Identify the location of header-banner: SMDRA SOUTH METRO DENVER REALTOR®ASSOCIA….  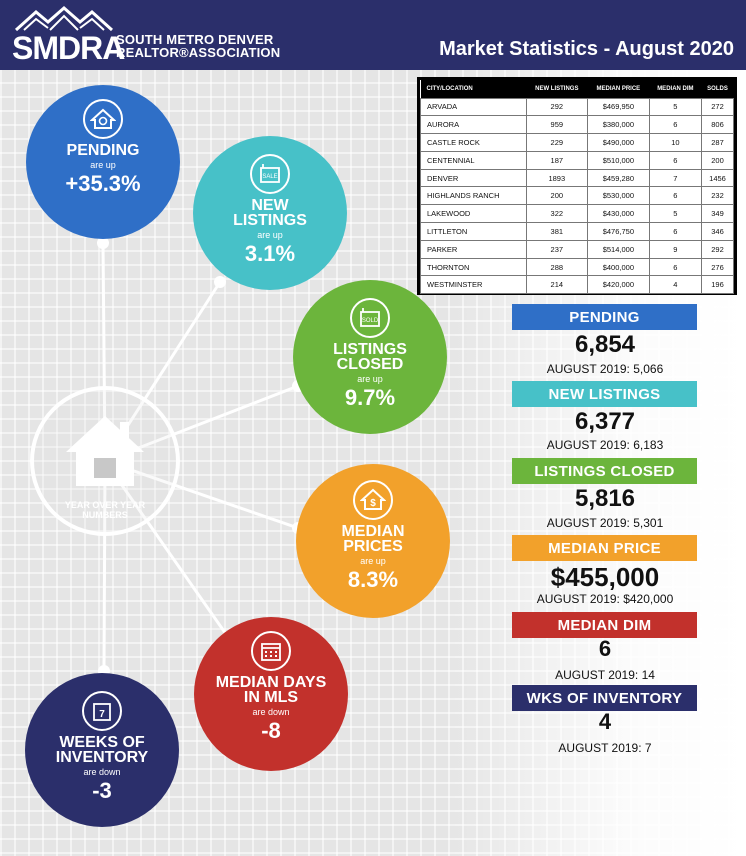
(373, 35).